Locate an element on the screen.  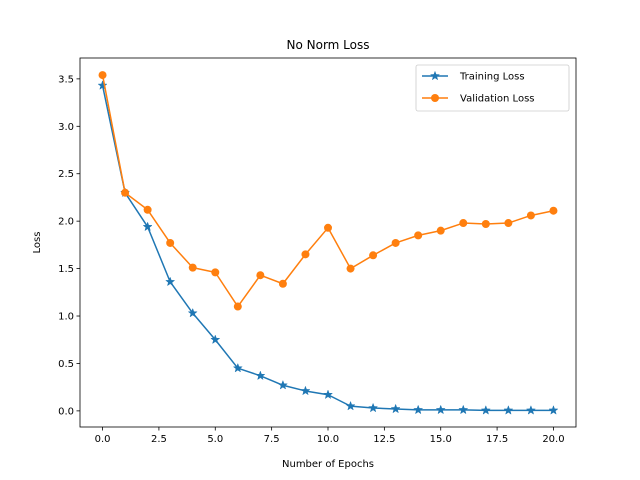
legend: Training Loss Validation Loss is located at coordinates (492, 88).